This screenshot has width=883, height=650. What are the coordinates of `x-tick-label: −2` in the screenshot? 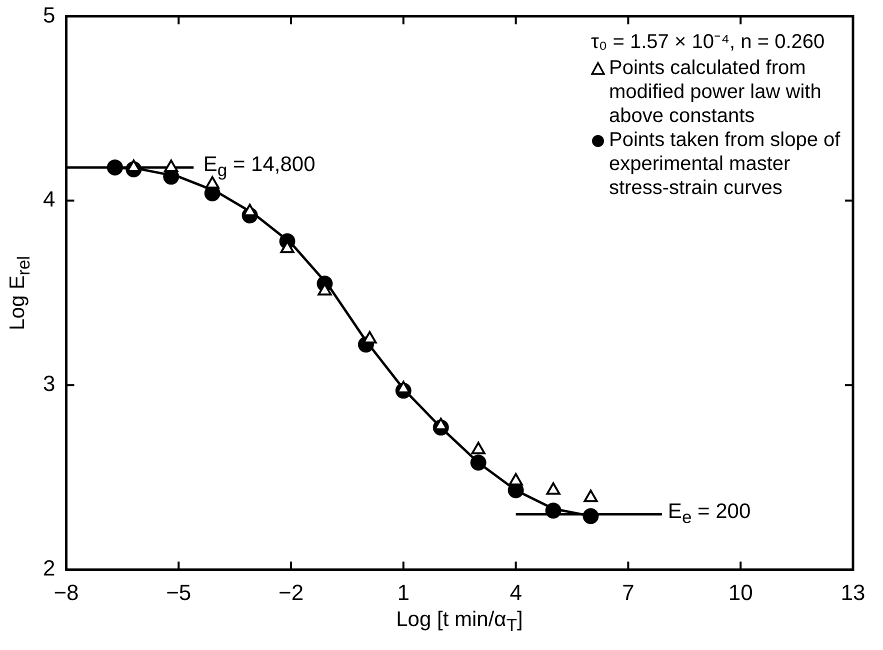 It's located at (291, 592).